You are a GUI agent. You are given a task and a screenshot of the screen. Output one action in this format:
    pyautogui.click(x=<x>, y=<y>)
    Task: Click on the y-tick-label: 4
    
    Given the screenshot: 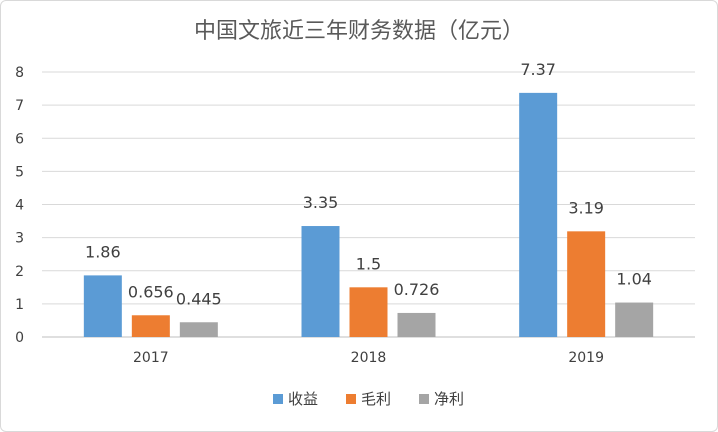 What is the action you would take?
    pyautogui.click(x=19, y=206)
    